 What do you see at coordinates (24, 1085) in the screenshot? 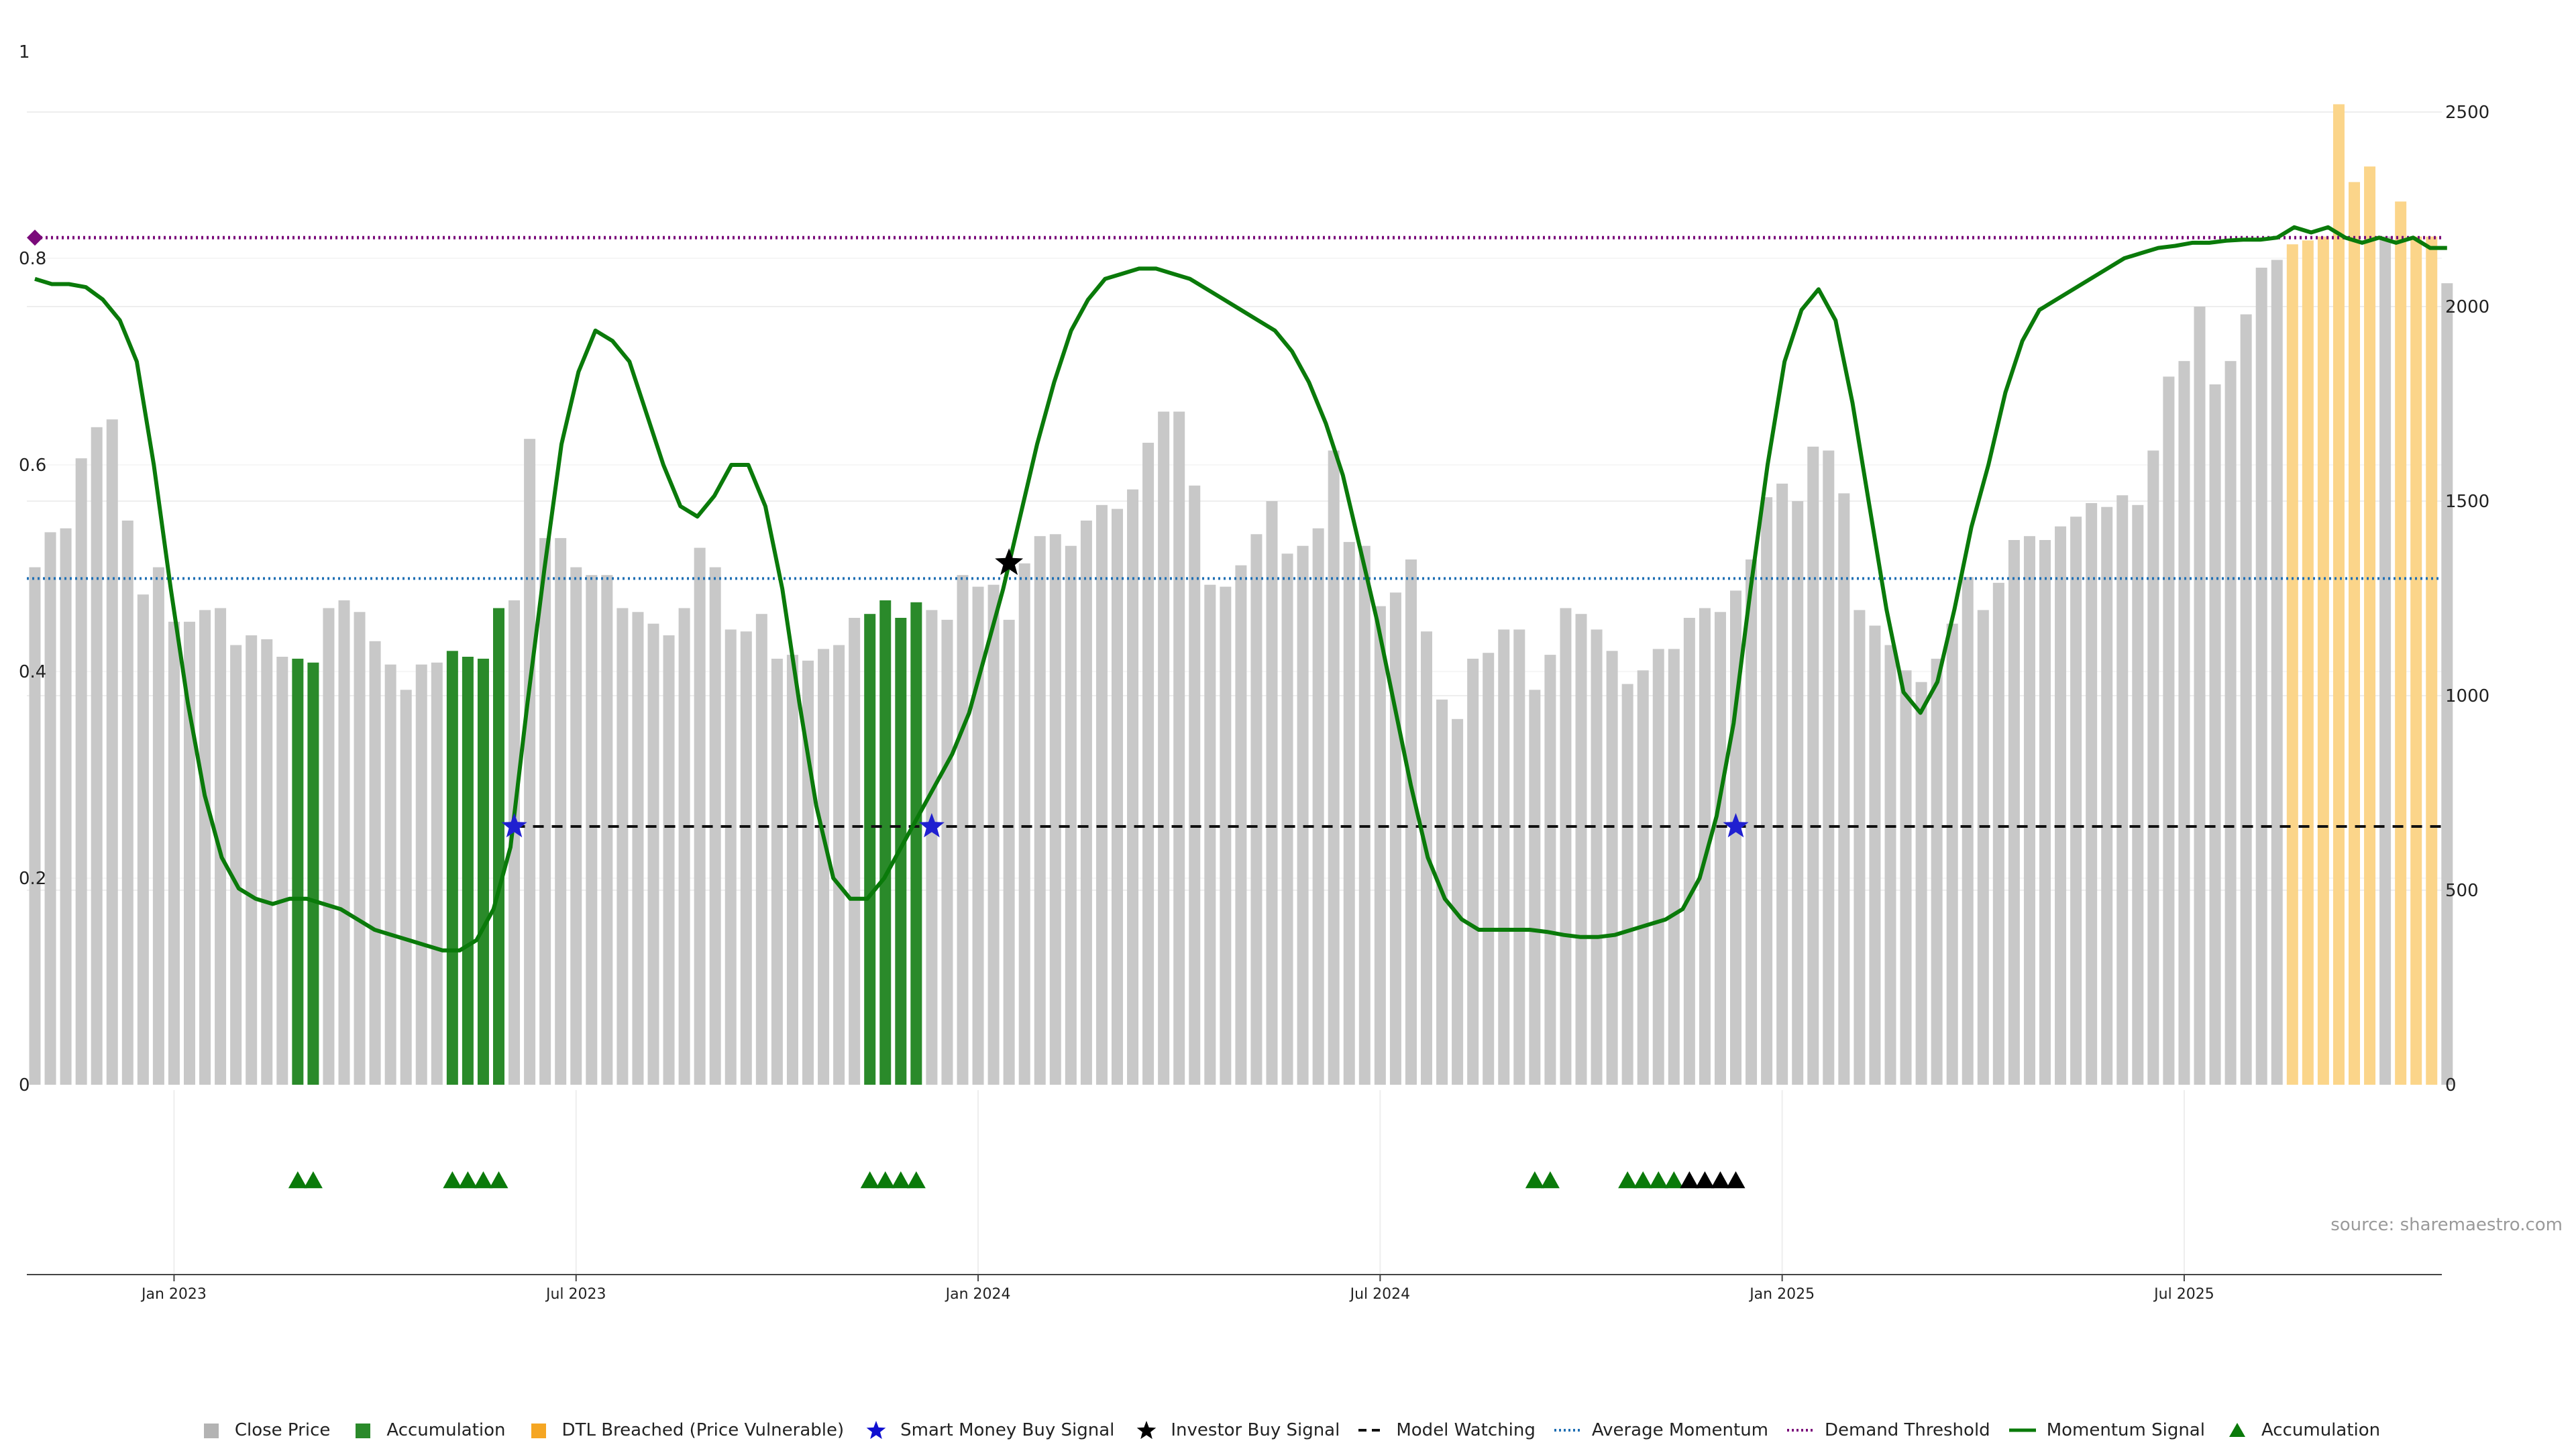
I see `left-axis-tick-label: 0` at bounding box center [24, 1085].